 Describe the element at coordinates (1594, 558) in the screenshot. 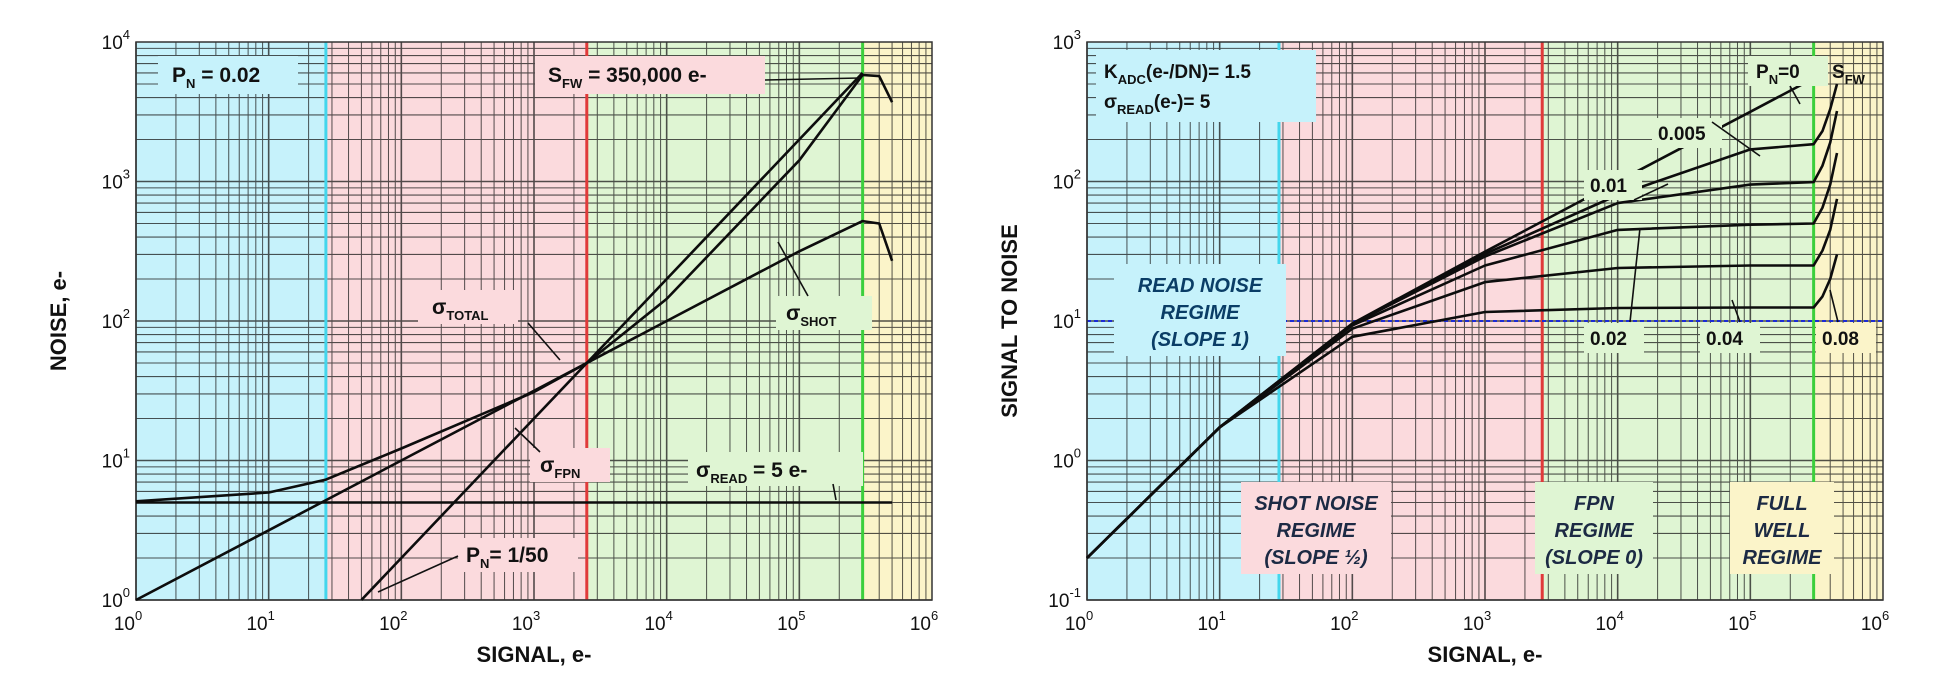

I see `regime-label: (SLOPE 0)` at that location.